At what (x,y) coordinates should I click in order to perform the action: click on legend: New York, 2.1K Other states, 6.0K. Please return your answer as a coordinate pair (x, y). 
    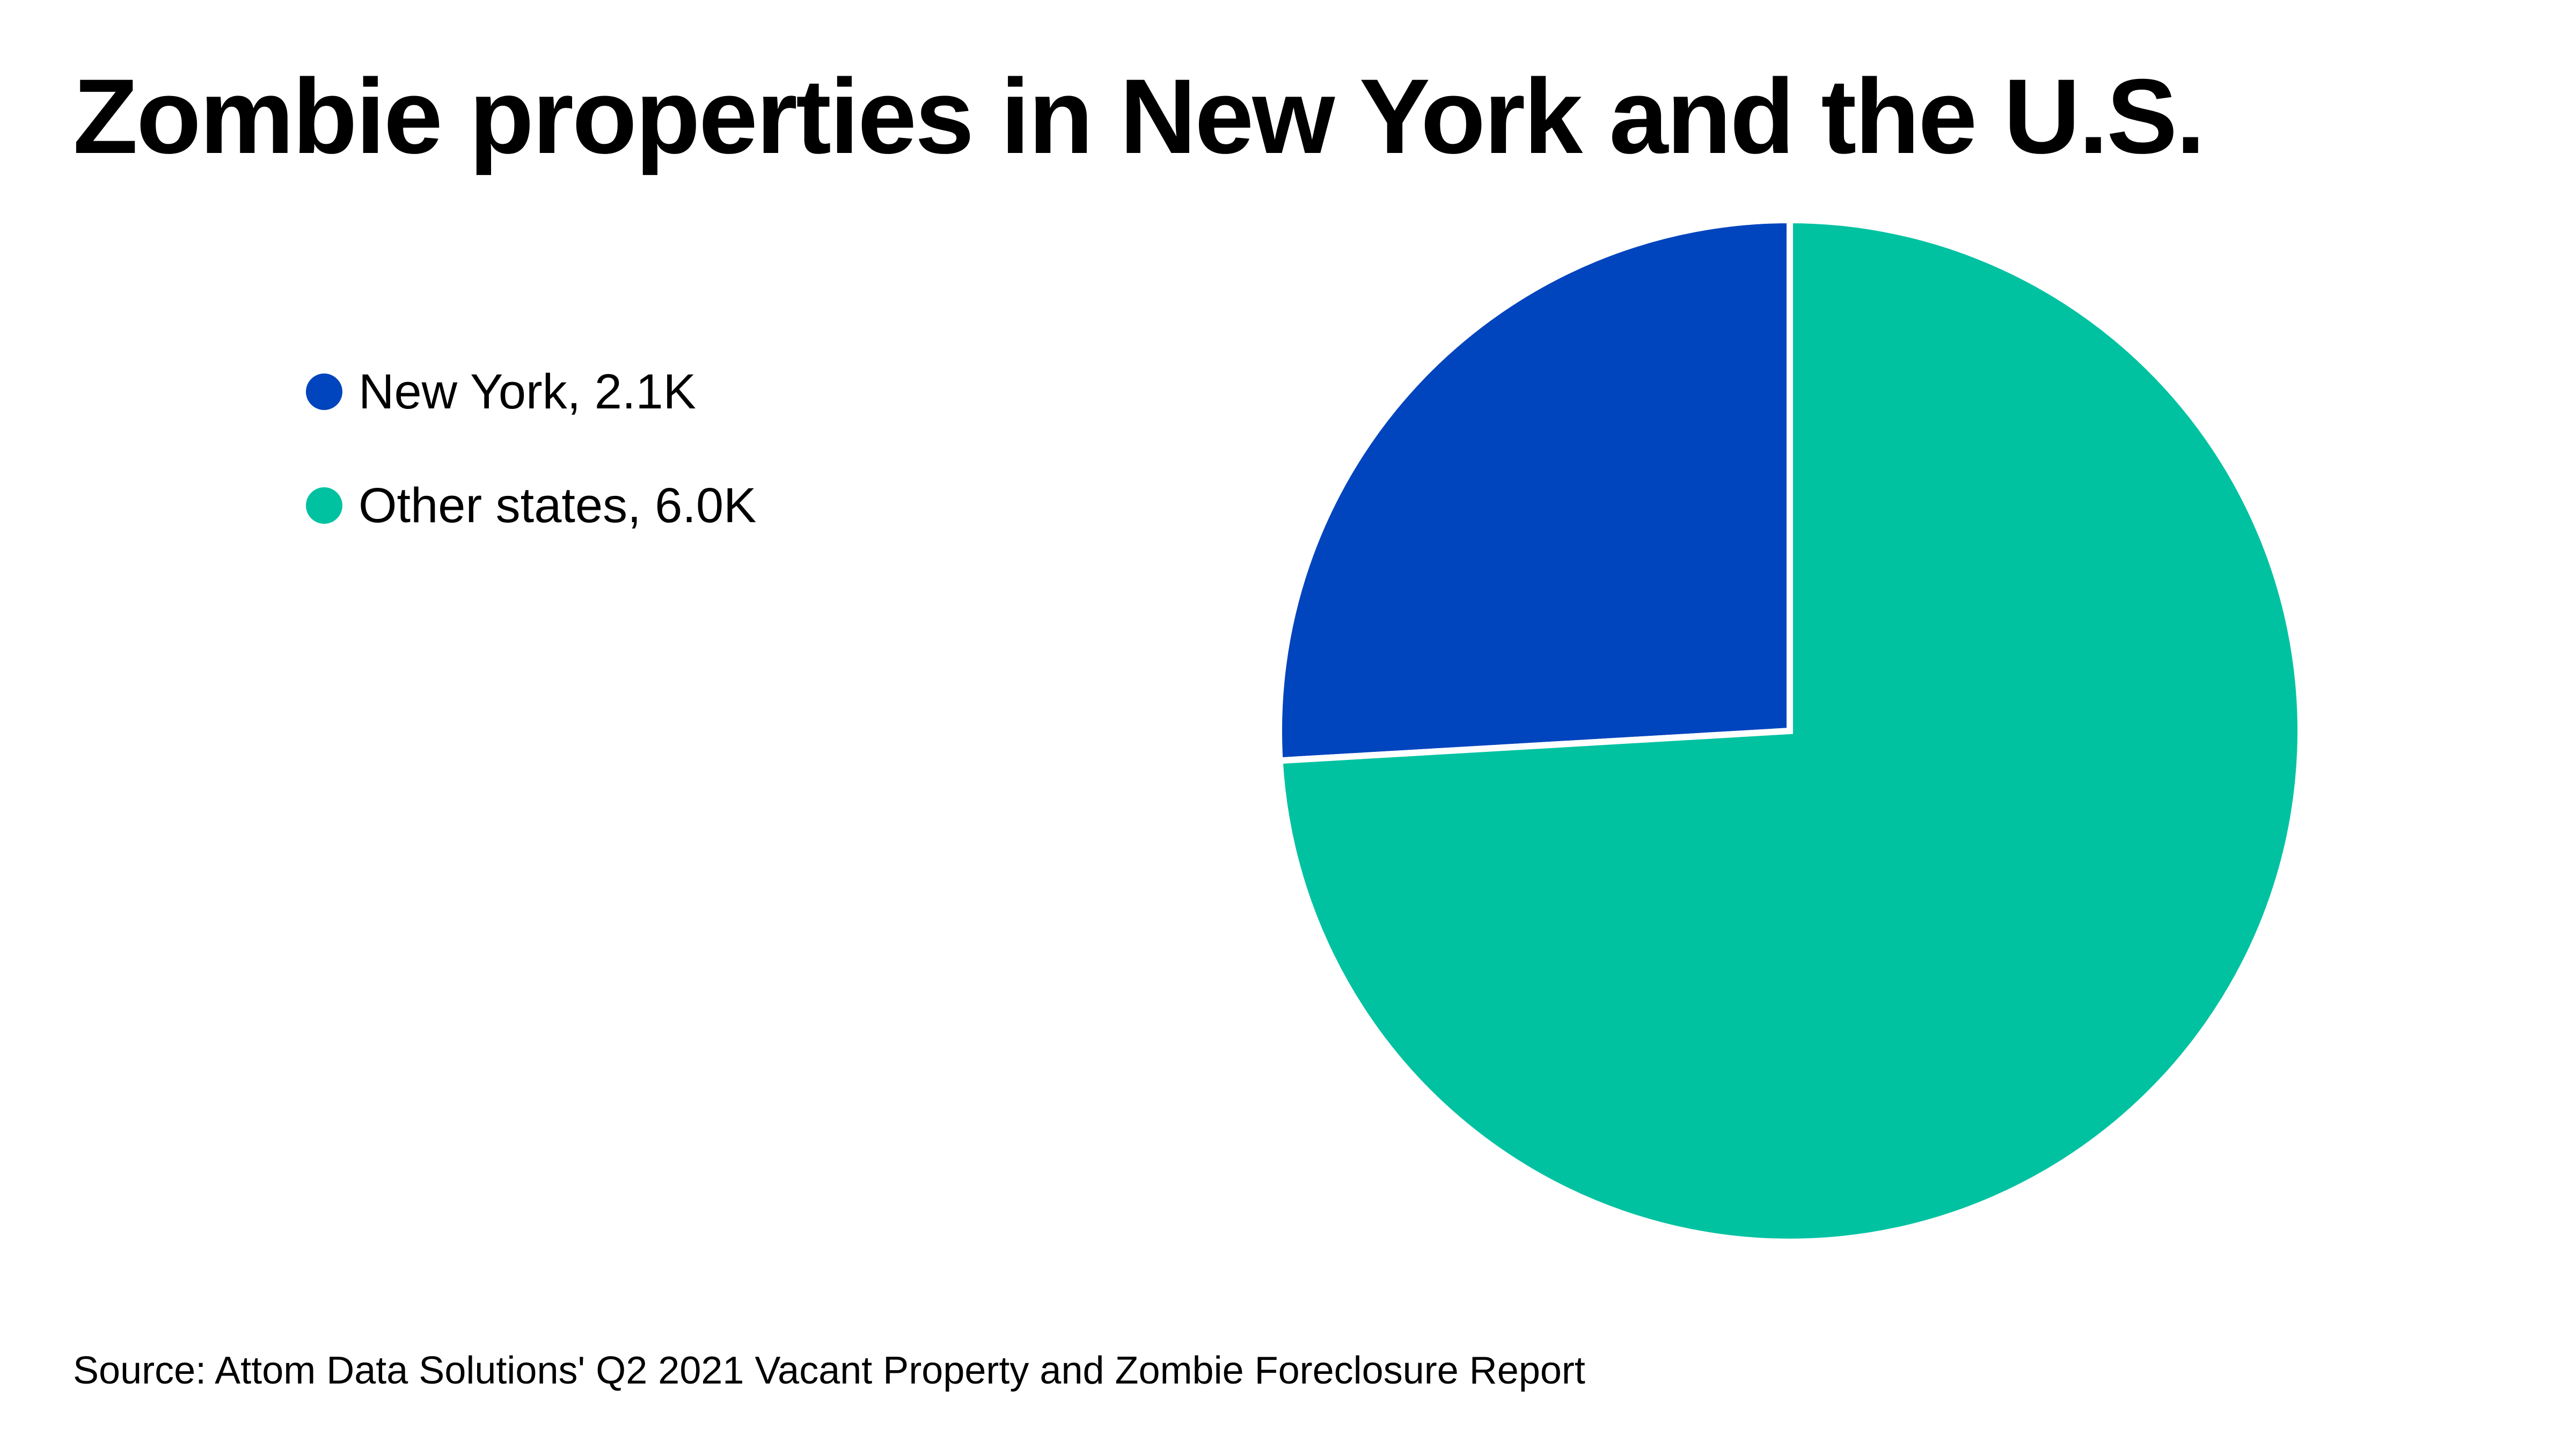
    Looking at the image, I should click on (531, 478).